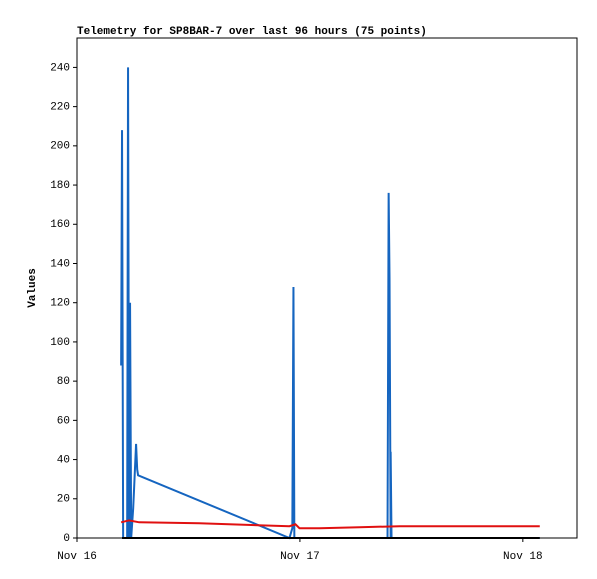 The height and width of the screenshot is (579, 597). Describe the element at coordinates (63, 382) in the screenshot. I see `y-tick-label: 80` at that location.